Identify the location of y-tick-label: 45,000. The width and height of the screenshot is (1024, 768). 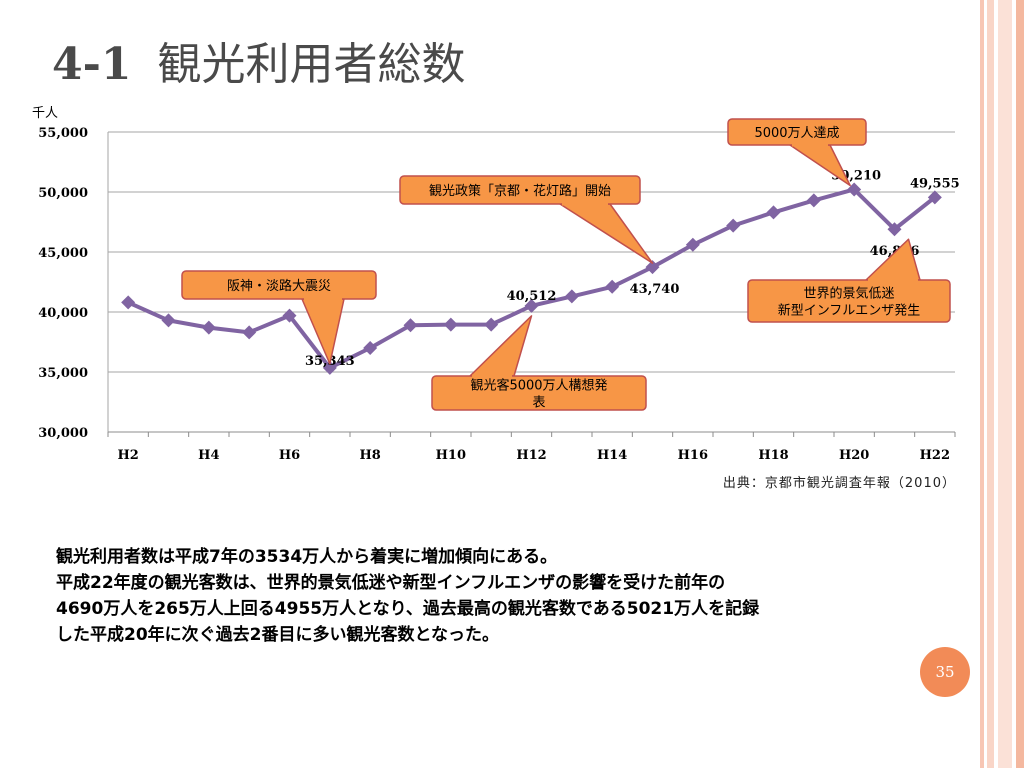
(63, 253).